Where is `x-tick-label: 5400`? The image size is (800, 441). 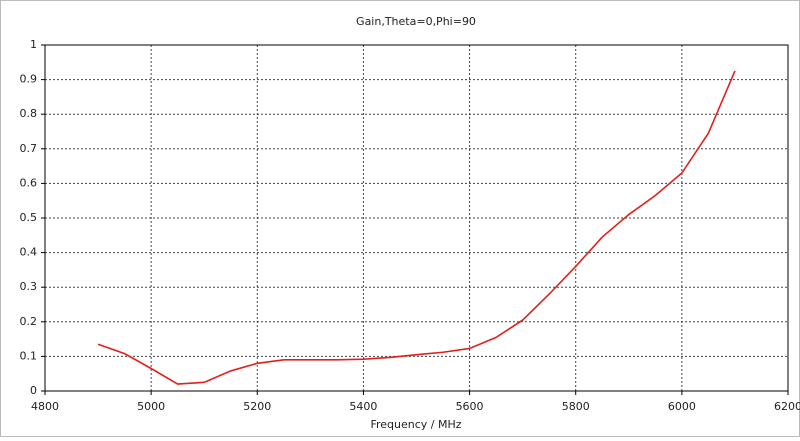
x-tick-label: 5400 is located at coordinates (363, 406).